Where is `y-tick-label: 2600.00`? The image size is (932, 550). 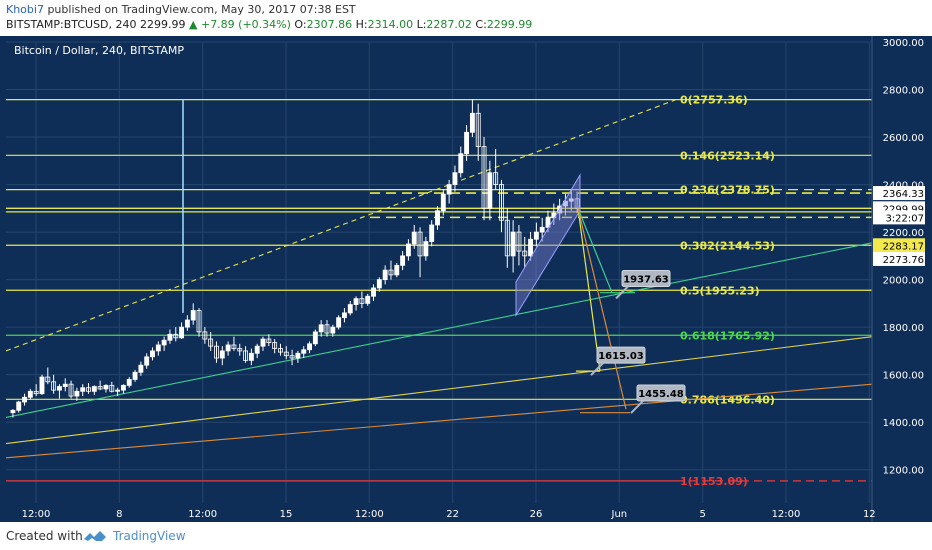 y-tick-label: 2600.00 is located at coordinates (903, 138).